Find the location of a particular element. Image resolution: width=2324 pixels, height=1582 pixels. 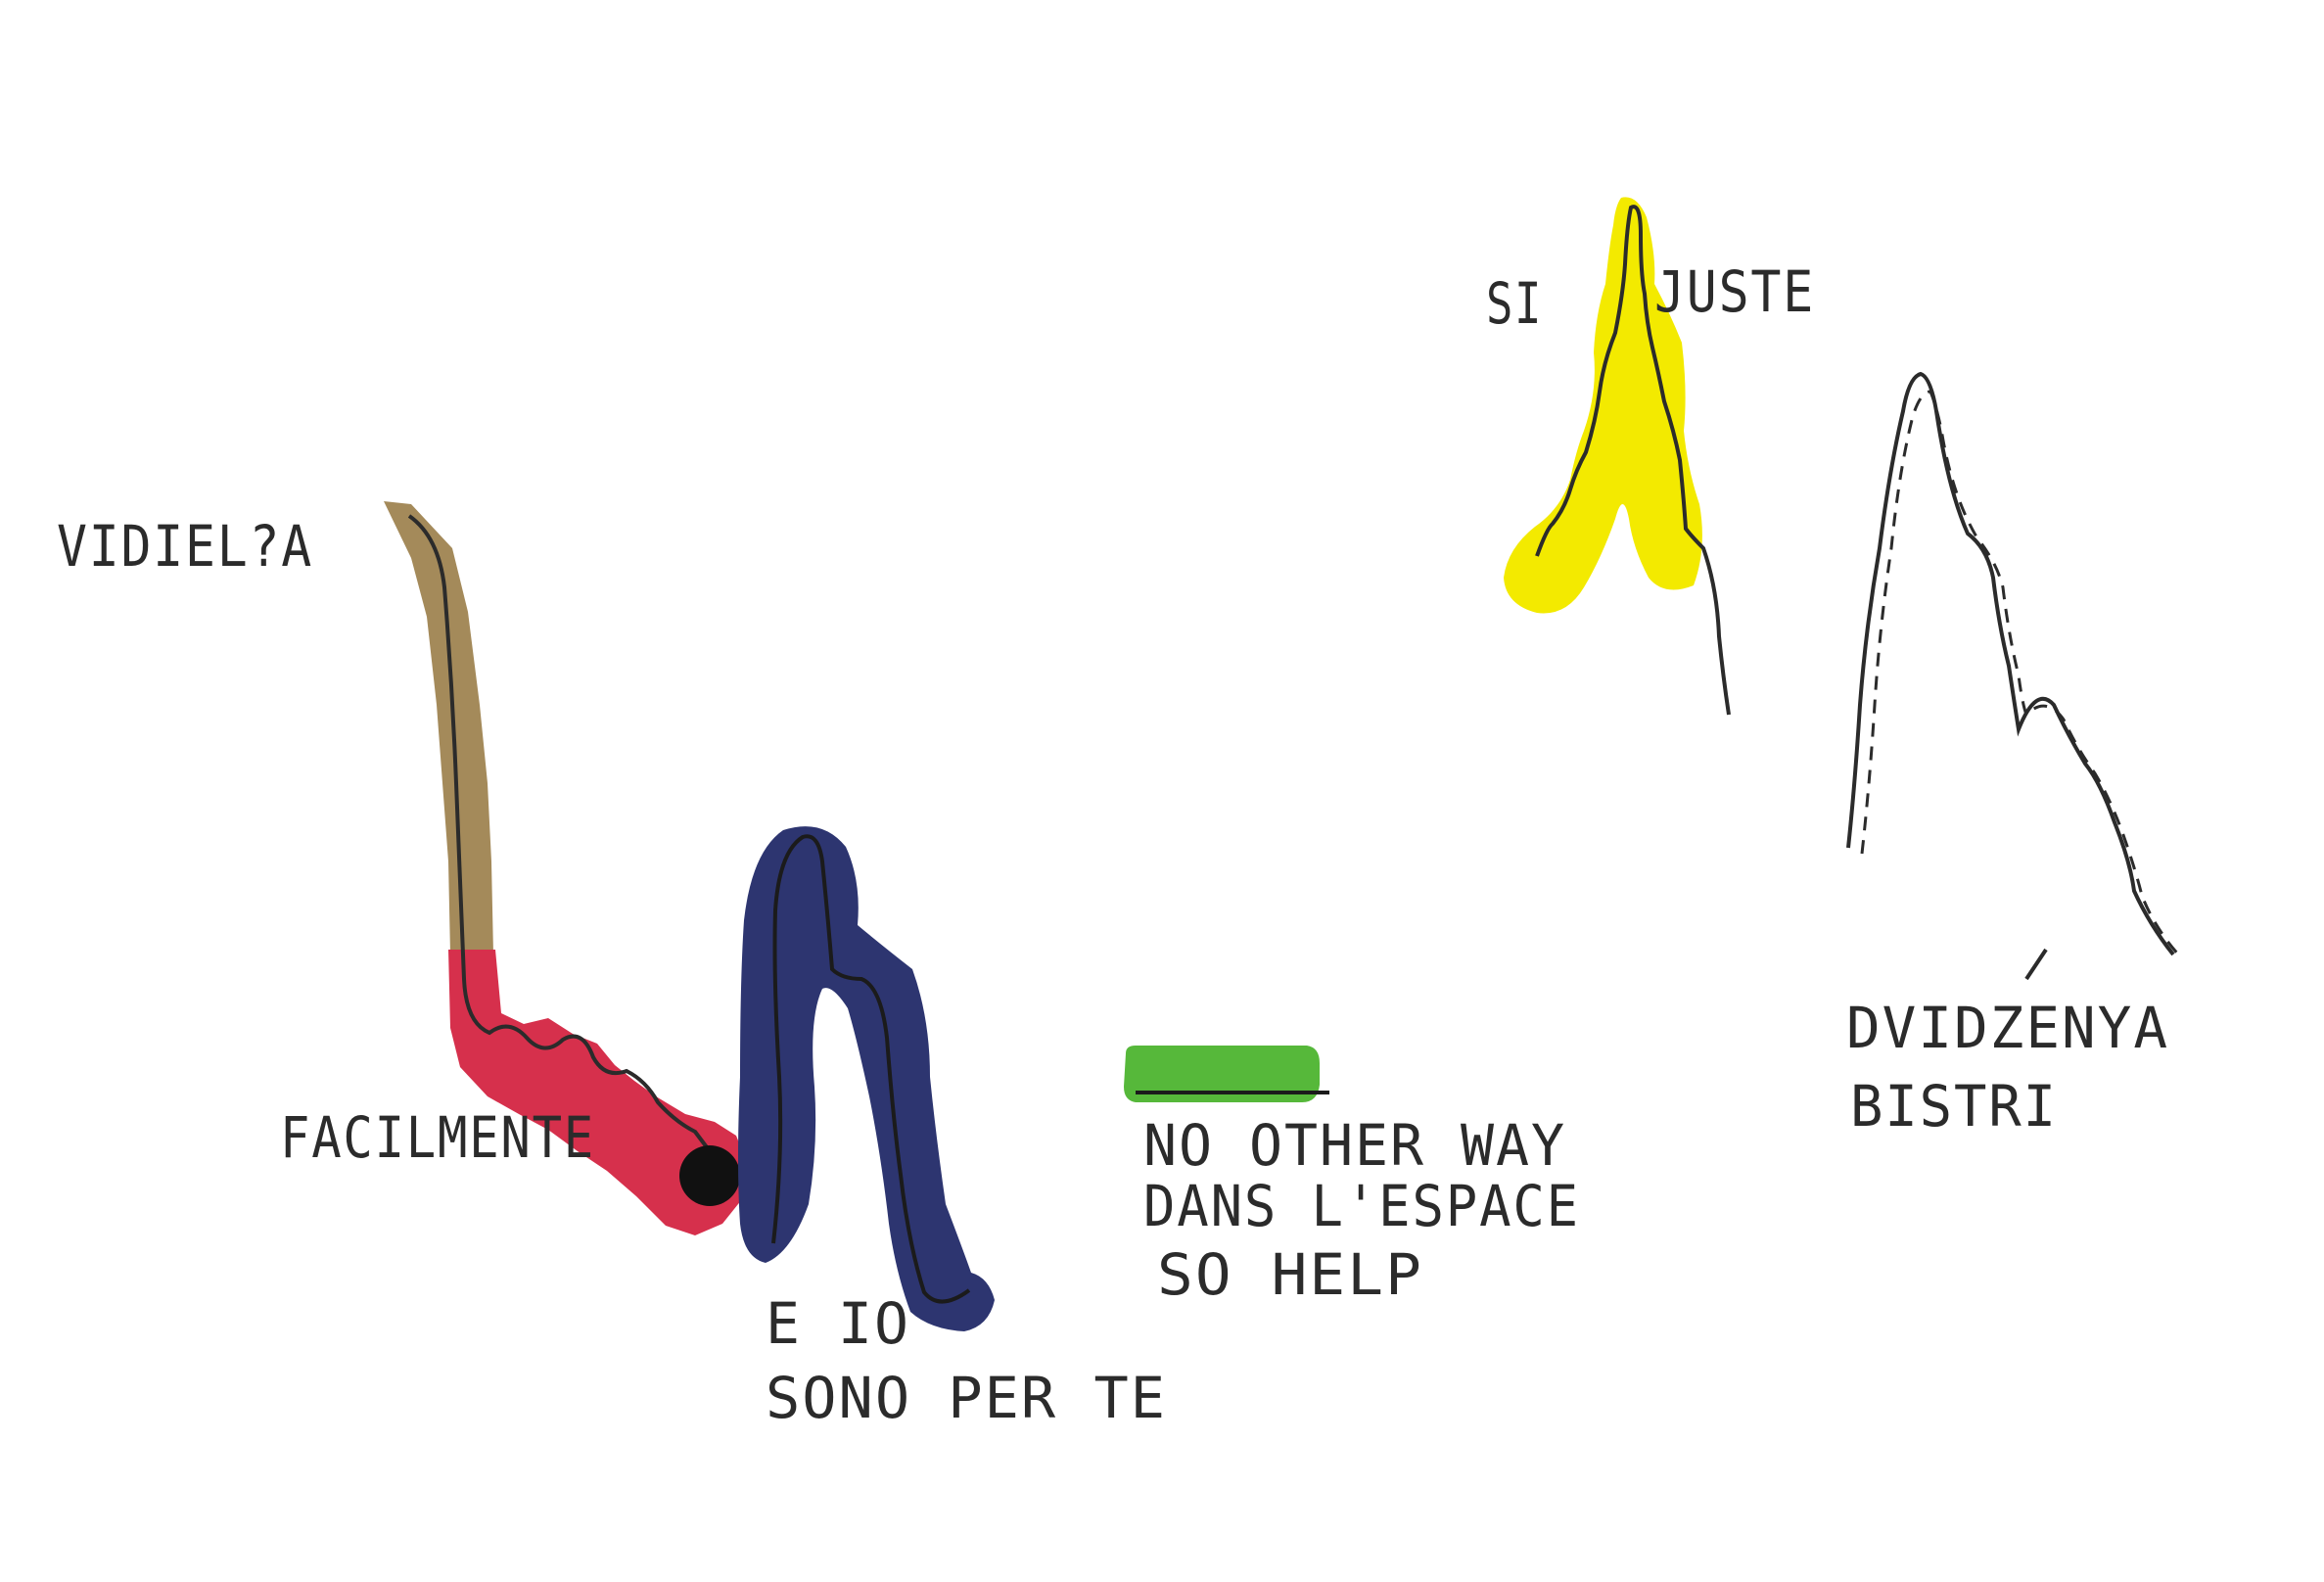

green-bar-shape is located at coordinates (1222, 1074).